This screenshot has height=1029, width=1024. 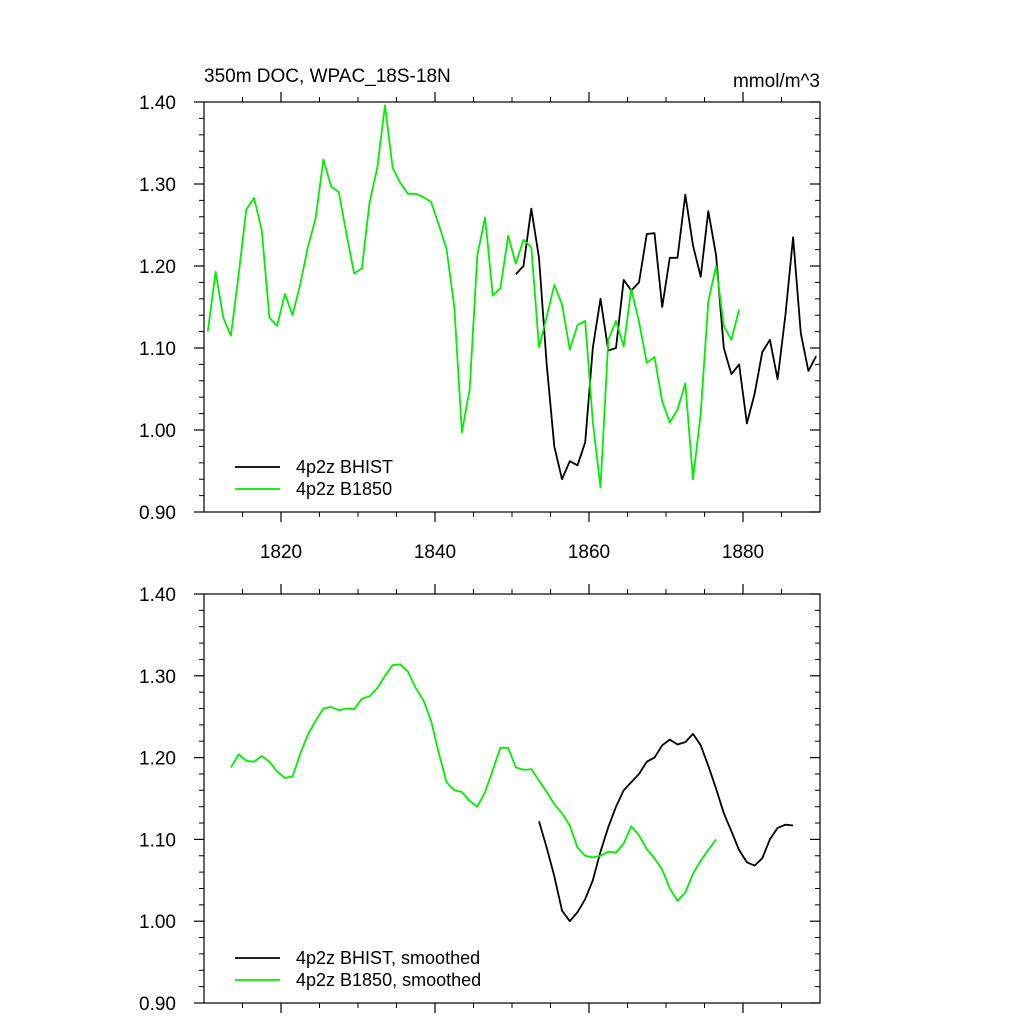 What do you see at coordinates (157, 267) in the screenshot?
I see `top-y-tick-label-3: 1.20` at bounding box center [157, 267].